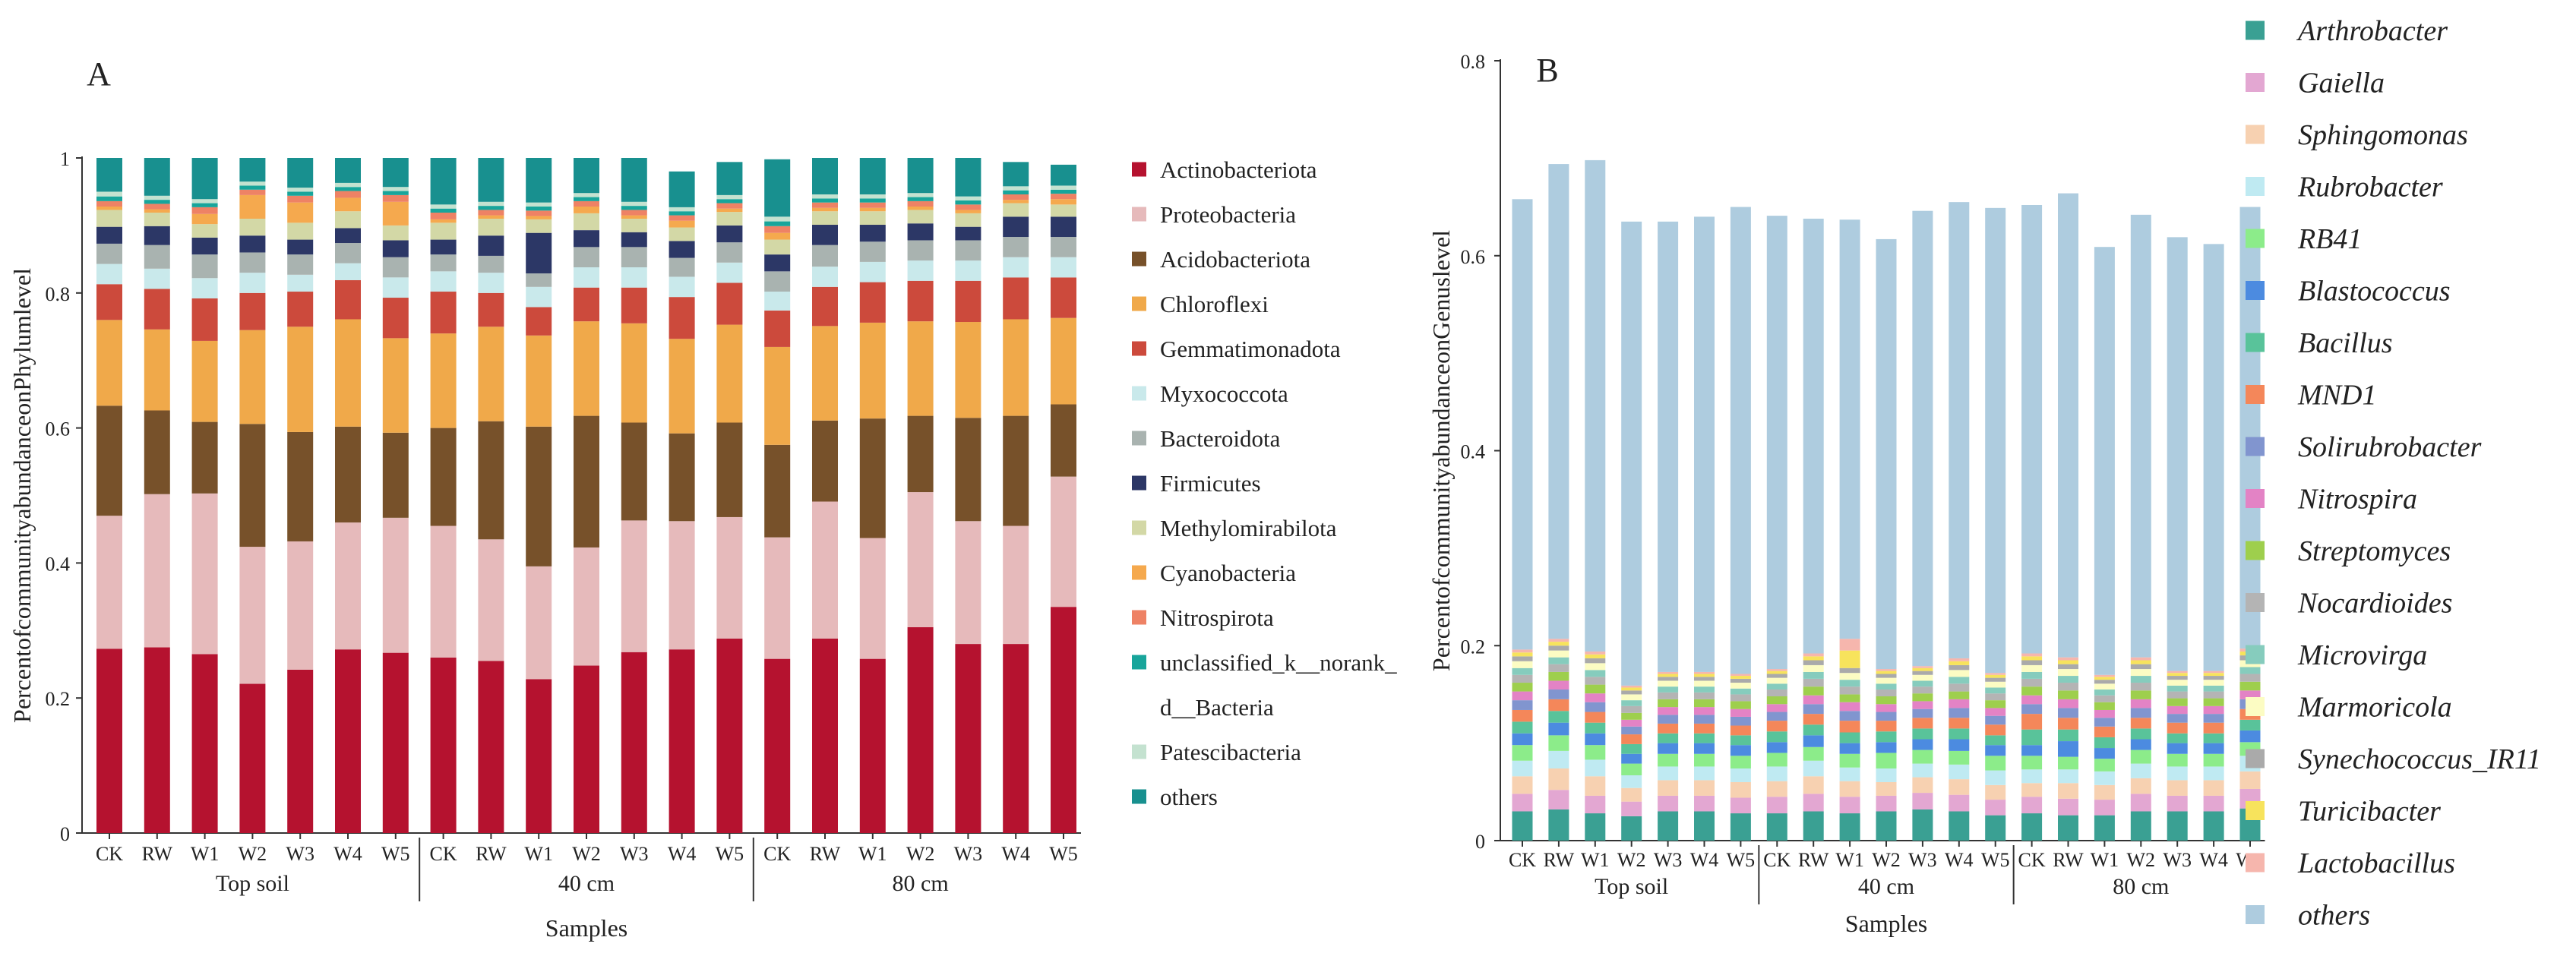 Image resolution: width=2576 pixels, height=953 pixels. Describe the element at coordinates (921, 883) in the screenshot. I see `group-label: 80 cm` at that location.